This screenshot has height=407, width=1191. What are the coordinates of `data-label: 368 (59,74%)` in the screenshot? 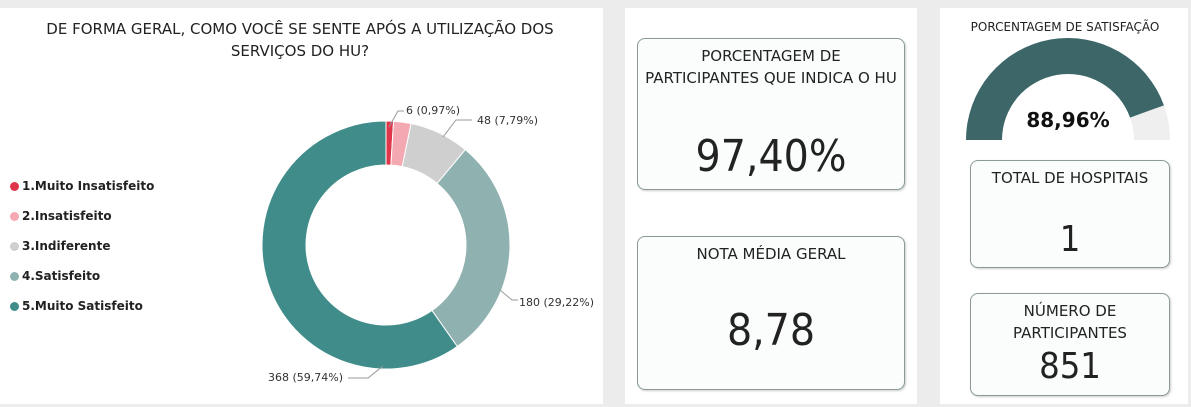 It's located at (305, 377).